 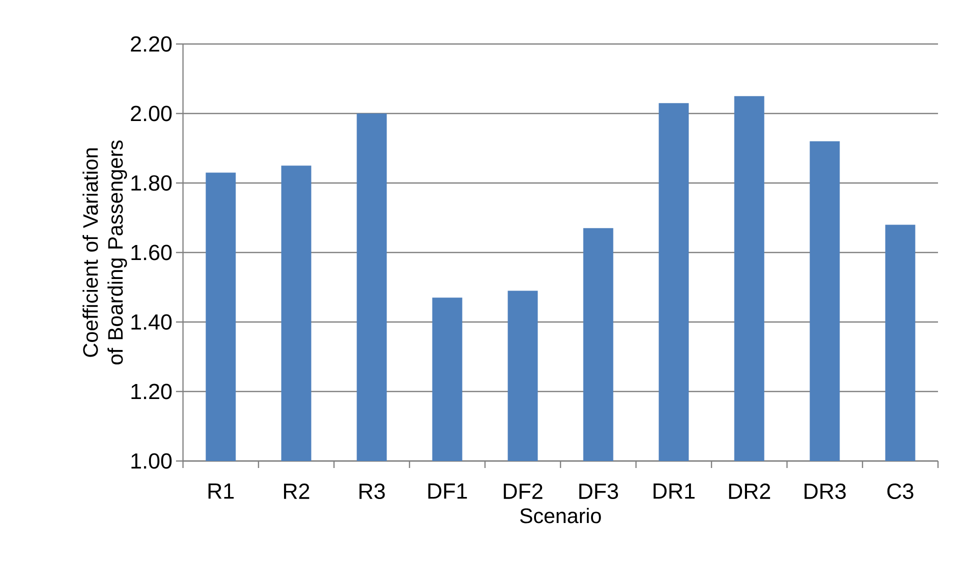 What do you see at coordinates (297, 491) in the screenshot?
I see `x-tick-label: R2` at bounding box center [297, 491].